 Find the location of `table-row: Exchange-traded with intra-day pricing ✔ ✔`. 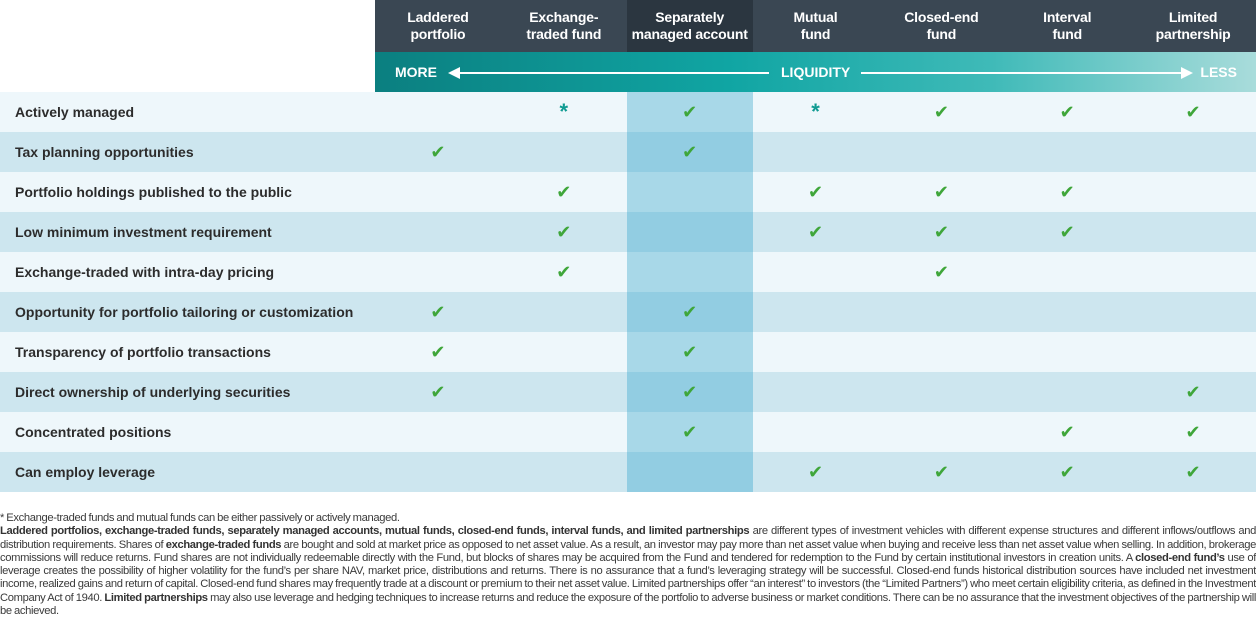

table-row: Exchange-traded with intra-day pricing ✔ ✔ is located at coordinates (628, 272).